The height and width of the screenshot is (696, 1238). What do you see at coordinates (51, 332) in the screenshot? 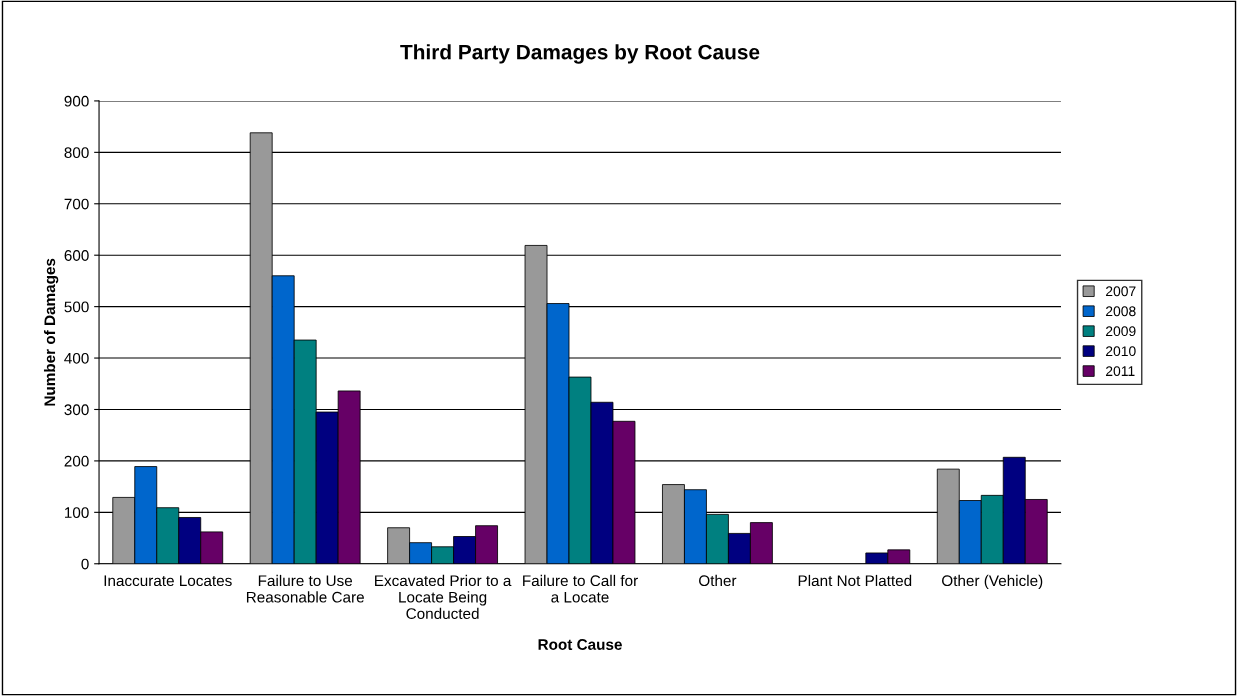
I see `y-axis-title: Number of Damages` at bounding box center [51, 332].